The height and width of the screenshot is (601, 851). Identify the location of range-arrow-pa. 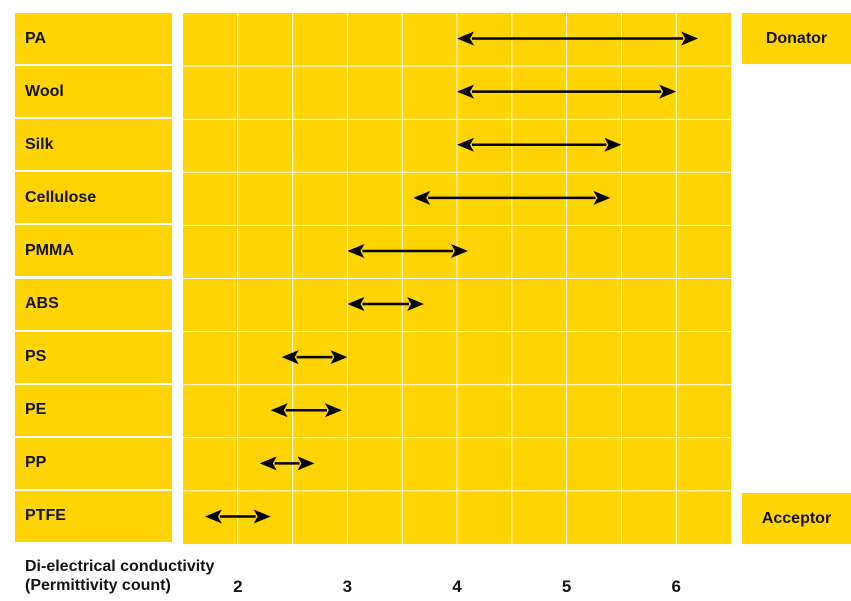
(578, 38).